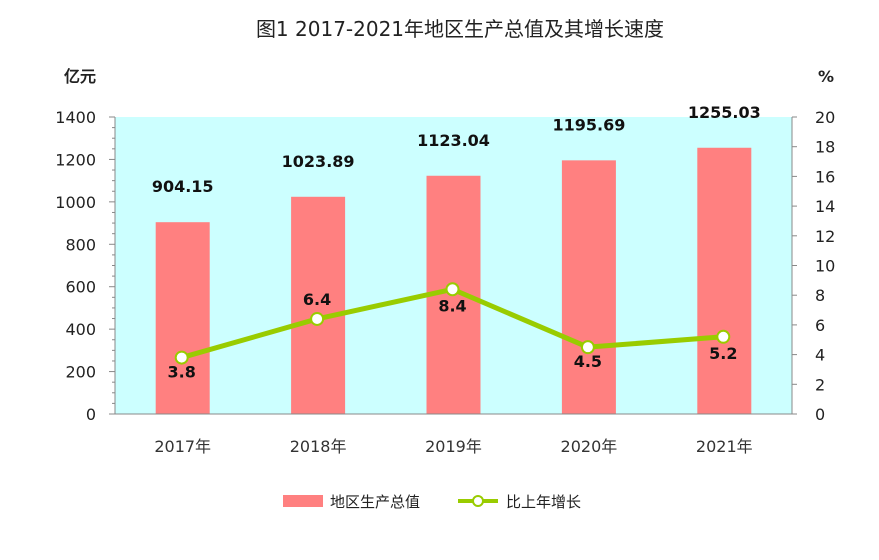 This screenshot has height=560, width=879. What do you see at coordinates (588, 361) in the screenshot?
I see `line-value-label: 4.5` at bounding box center [588, 361].